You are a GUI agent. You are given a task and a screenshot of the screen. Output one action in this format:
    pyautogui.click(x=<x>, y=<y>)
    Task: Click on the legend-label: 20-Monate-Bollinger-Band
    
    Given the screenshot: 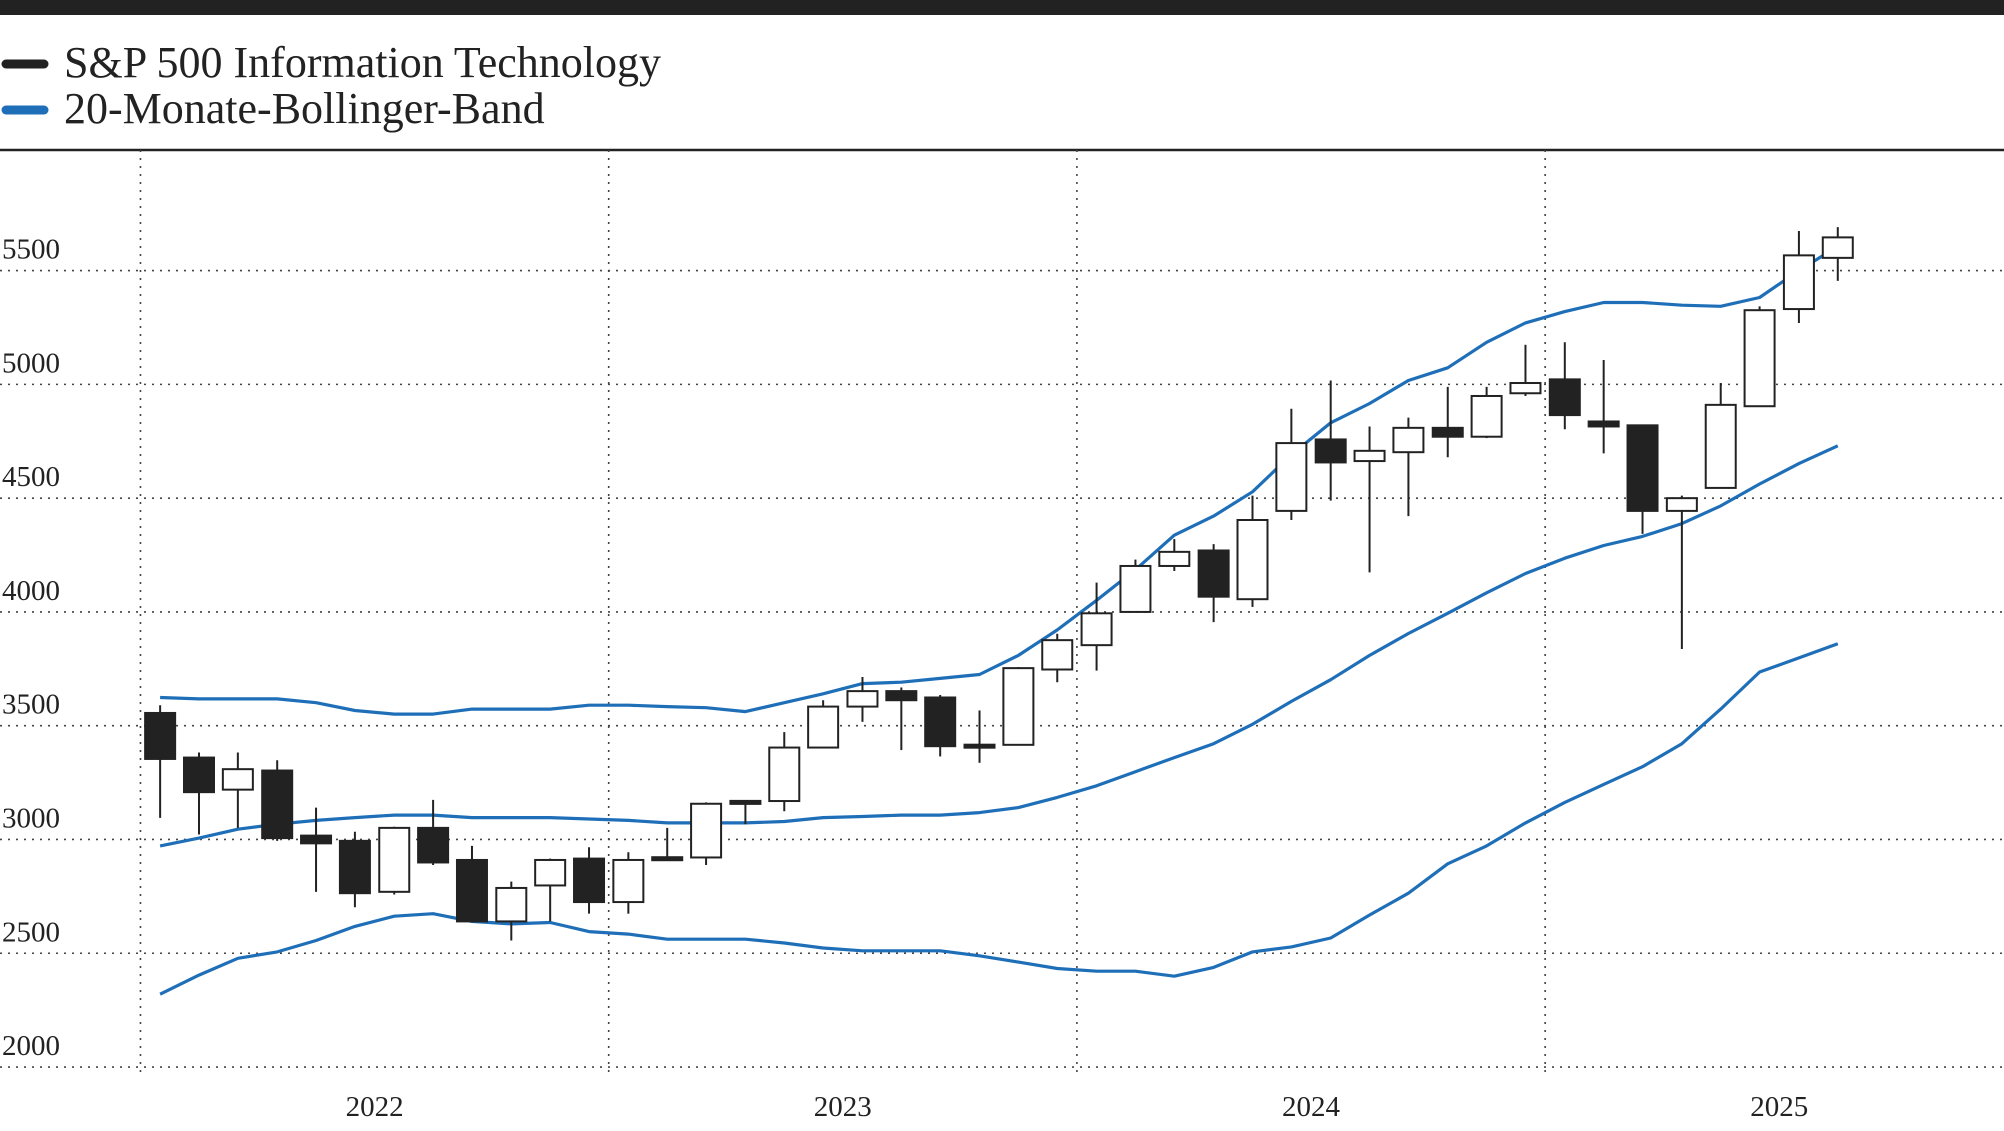 What is the action you would take?
    pyautogui.click(x=304, y=108)
    